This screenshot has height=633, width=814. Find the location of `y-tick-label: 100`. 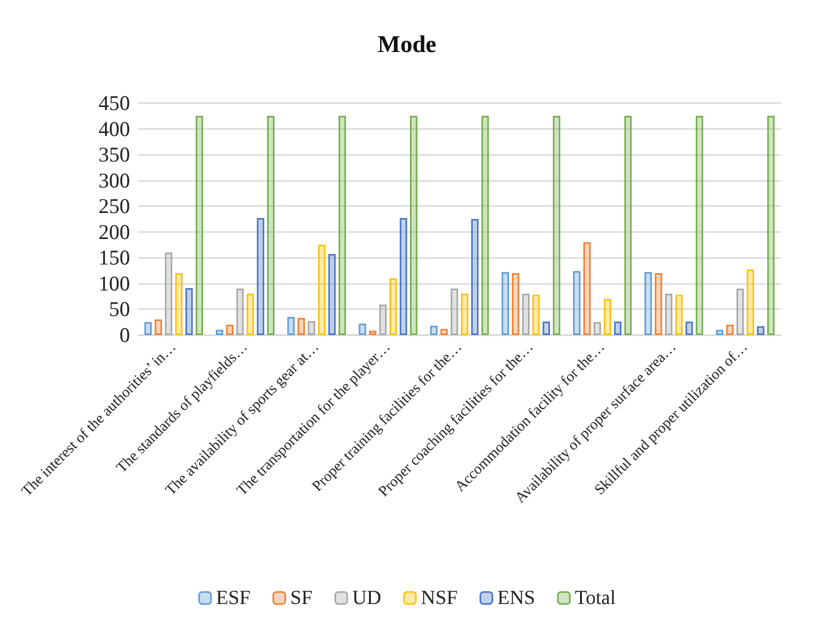

y-tick-label: 100 is located at coordinates (114, 283).